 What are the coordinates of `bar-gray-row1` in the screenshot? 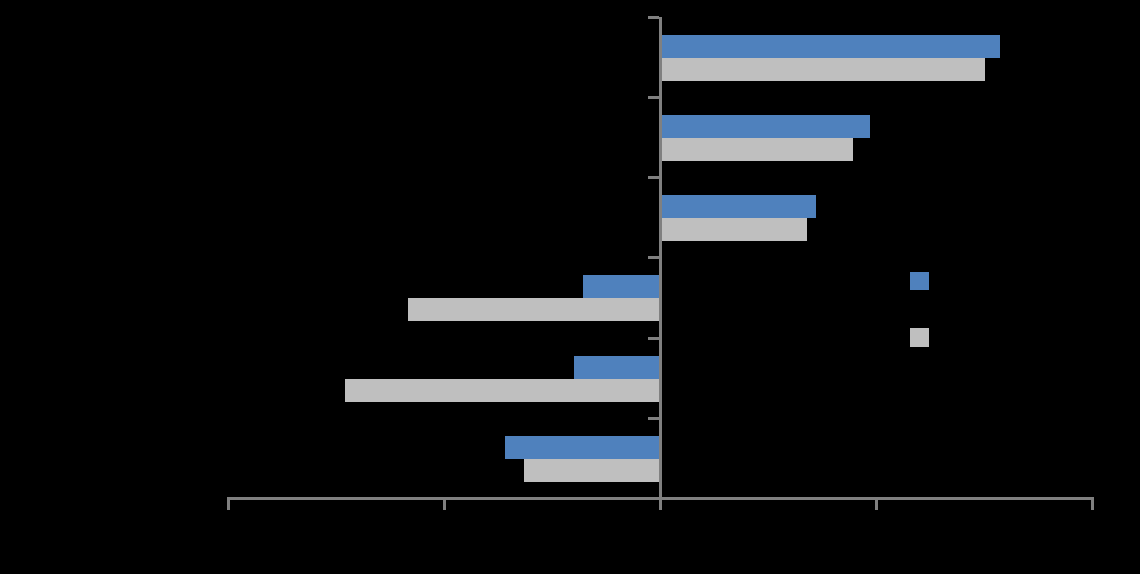 It's located at (822, 69).